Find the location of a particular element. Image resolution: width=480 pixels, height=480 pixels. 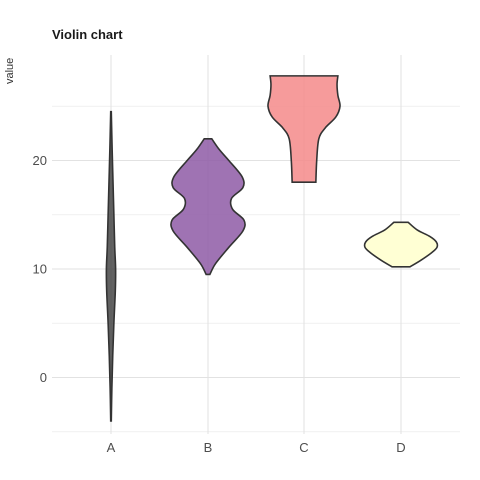

violin-c is located at coordinates (304, 129).